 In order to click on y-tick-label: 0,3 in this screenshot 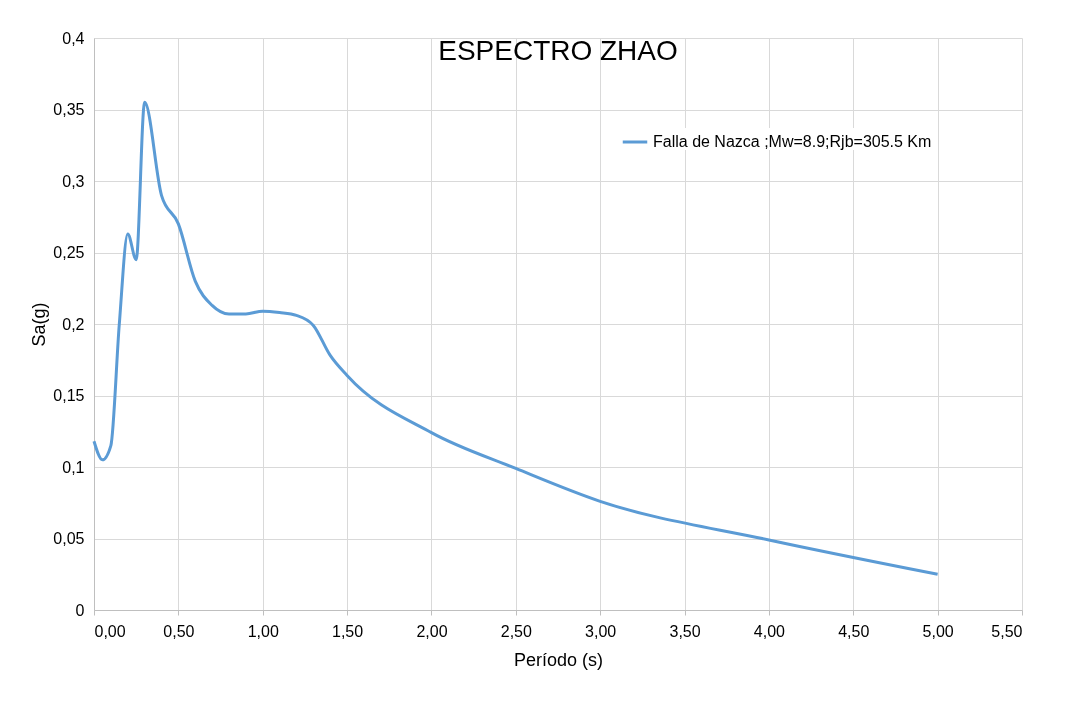, I will do `click(73, 181)`.